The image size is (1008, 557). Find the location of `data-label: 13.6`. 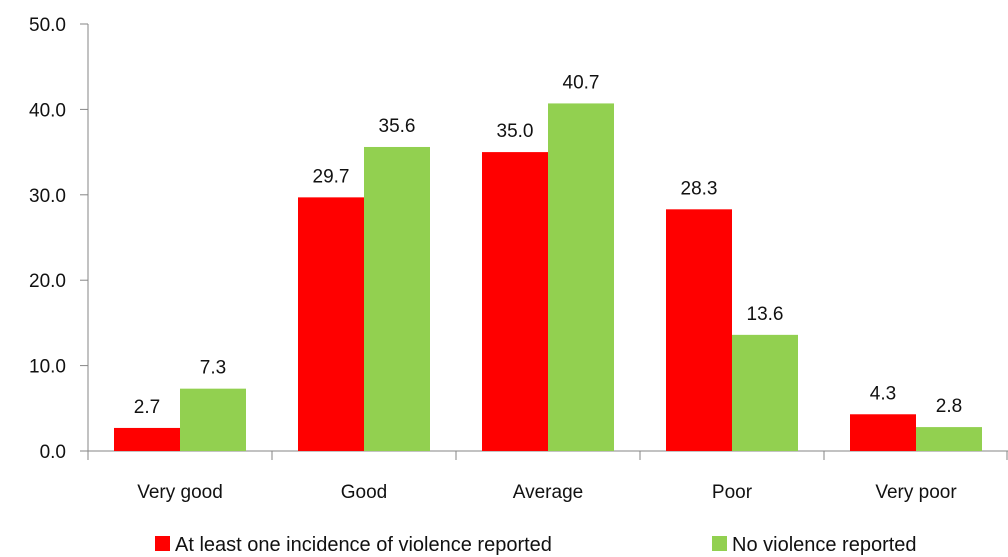

data-label: 13.6 is located at coordinates (765, 314).